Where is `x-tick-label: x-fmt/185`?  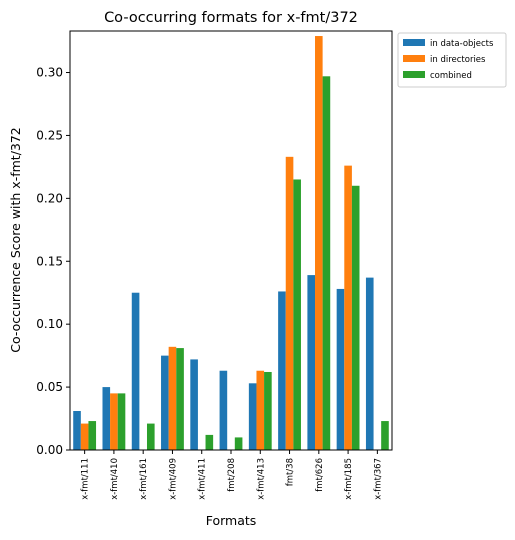
x-tick-label: x-fmt/185 is located at coordinates (349, 479).